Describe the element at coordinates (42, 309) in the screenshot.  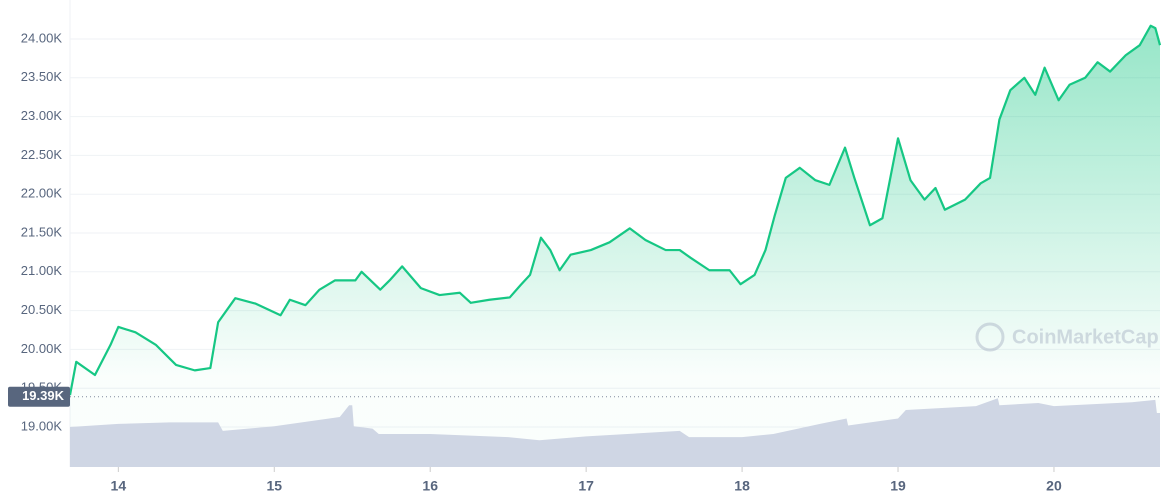
I see `y-tick-label: 20.50K` at that location.